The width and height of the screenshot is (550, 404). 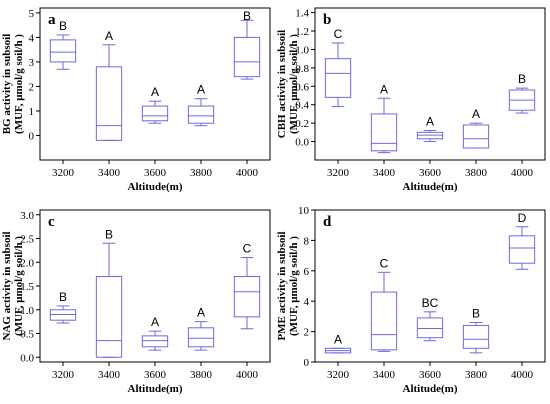 What do you see at coordinates (27, 287) in the screenshot?
I see `y-tick-label: 1.5` at bounding box center [27, 287].